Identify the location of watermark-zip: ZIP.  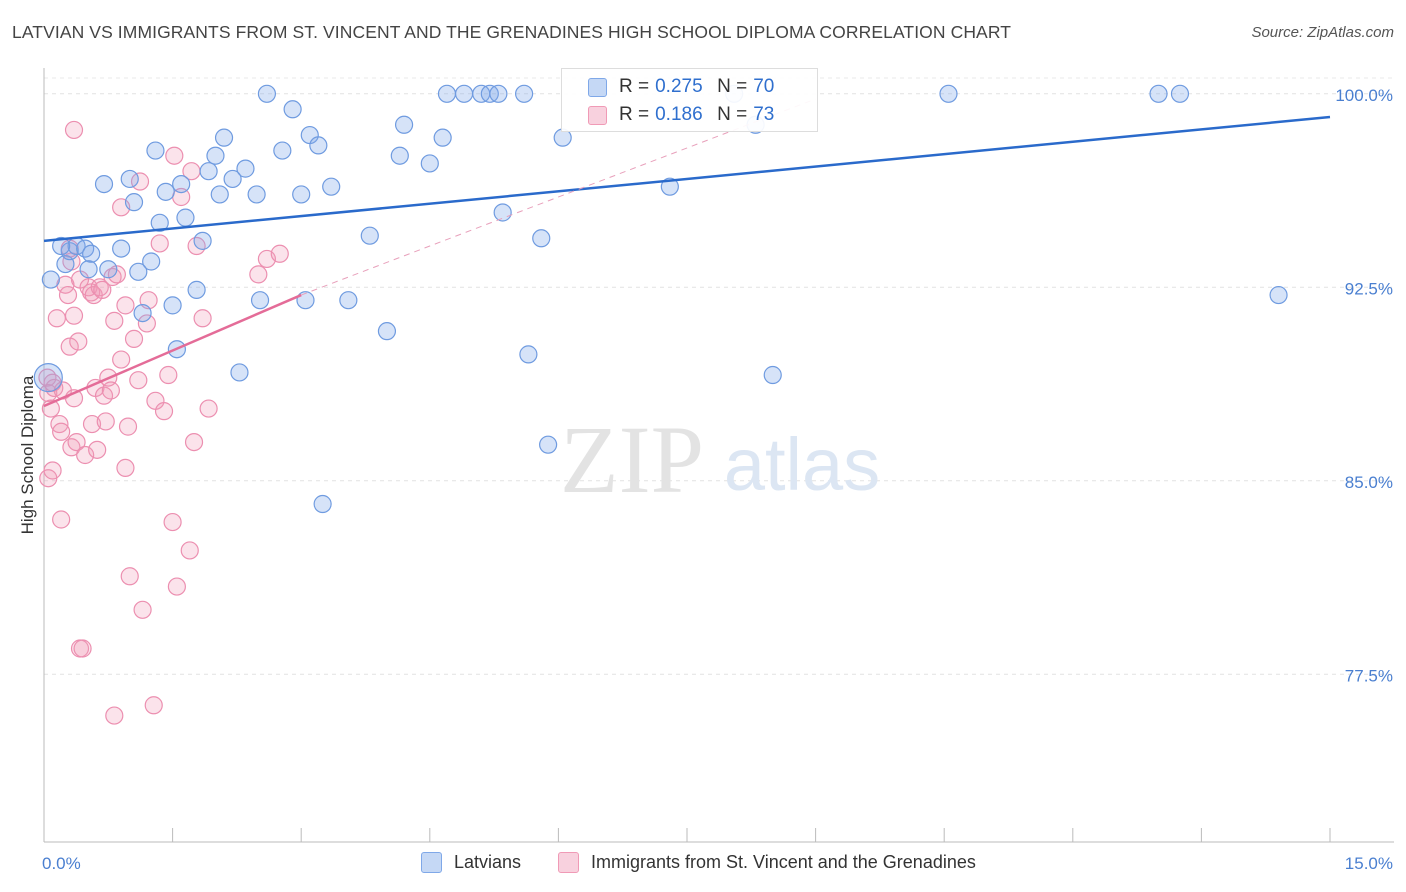
(632, 459).